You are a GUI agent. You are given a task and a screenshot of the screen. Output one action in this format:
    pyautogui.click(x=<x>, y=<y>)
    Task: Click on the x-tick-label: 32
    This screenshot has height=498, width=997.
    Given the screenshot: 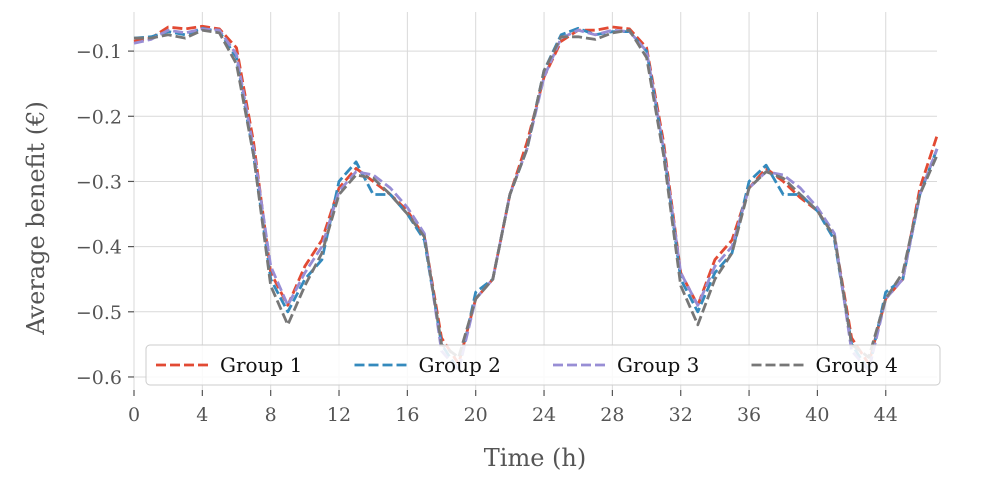 What is the action you would take?
    pyautogui.click(x=681, y=415)
    